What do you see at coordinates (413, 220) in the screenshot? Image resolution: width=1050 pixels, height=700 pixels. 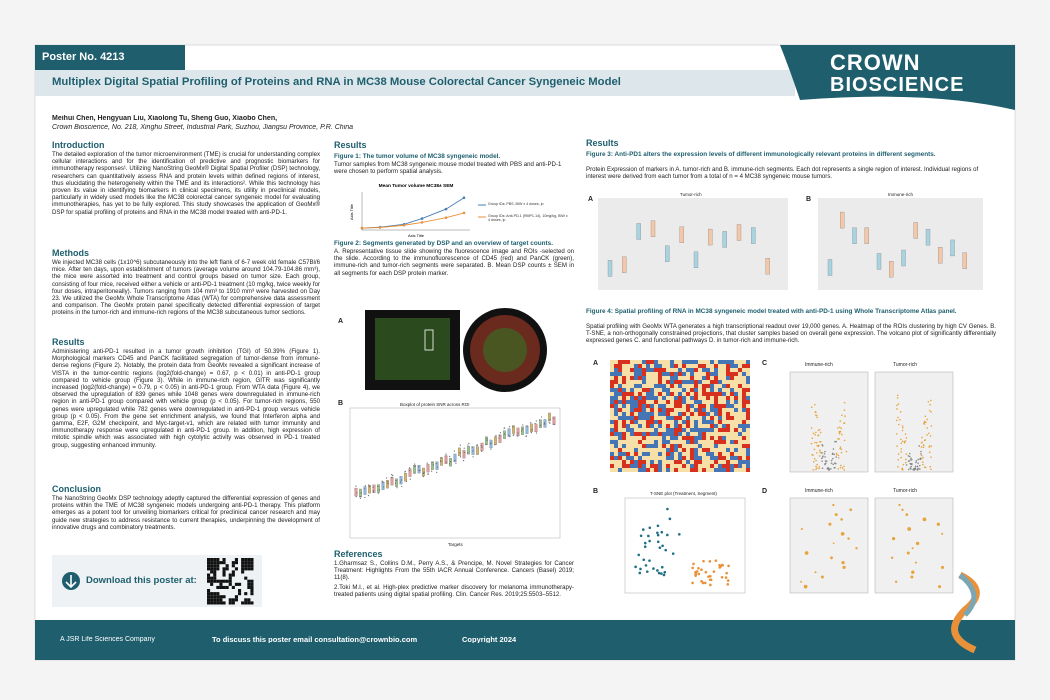 I see `series-line` at bounding box center [413, 220].